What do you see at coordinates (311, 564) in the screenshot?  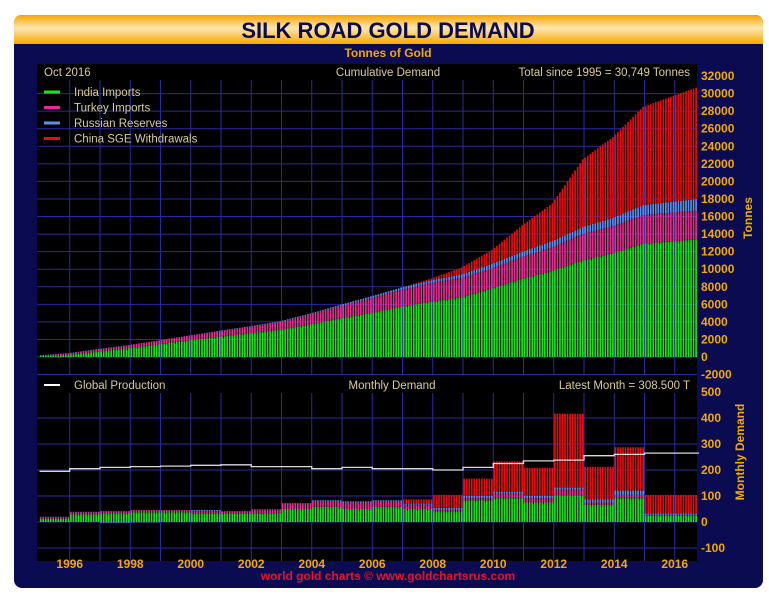 I see `x-tick-label: 2004` at bounding box center [311, 564].